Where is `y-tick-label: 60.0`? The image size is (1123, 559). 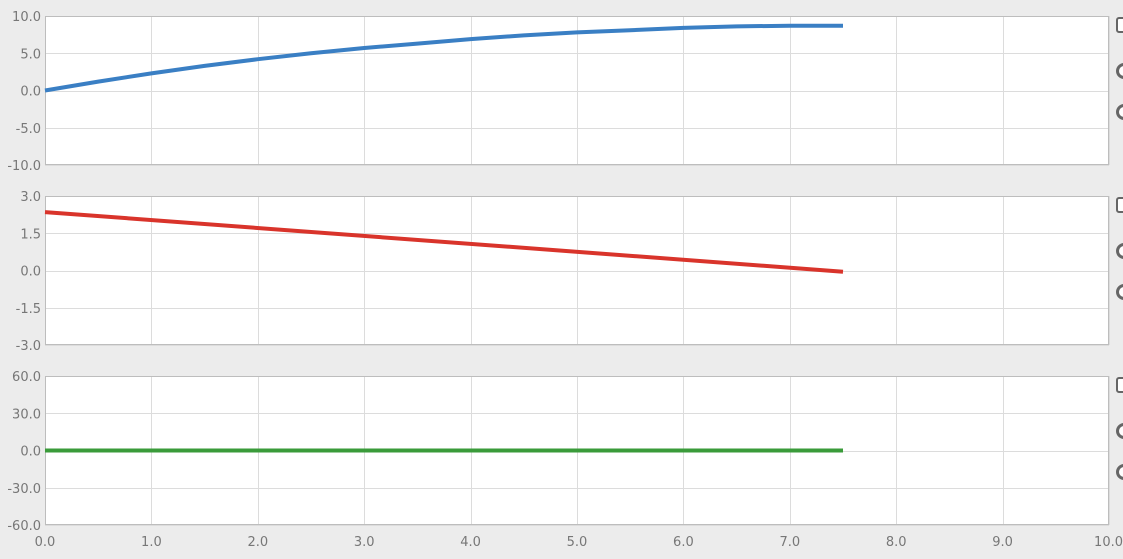 y-tick-label: 60.0 is located at coordinates (26, 377).